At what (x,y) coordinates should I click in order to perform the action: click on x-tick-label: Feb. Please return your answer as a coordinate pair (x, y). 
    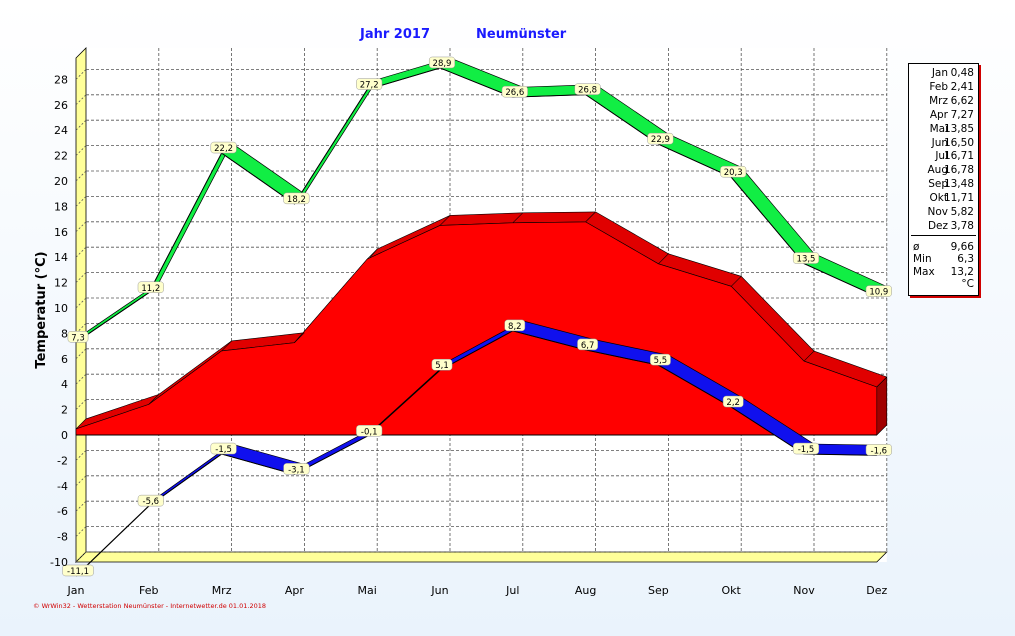
    Looking at the image, I should click on (148, 590).